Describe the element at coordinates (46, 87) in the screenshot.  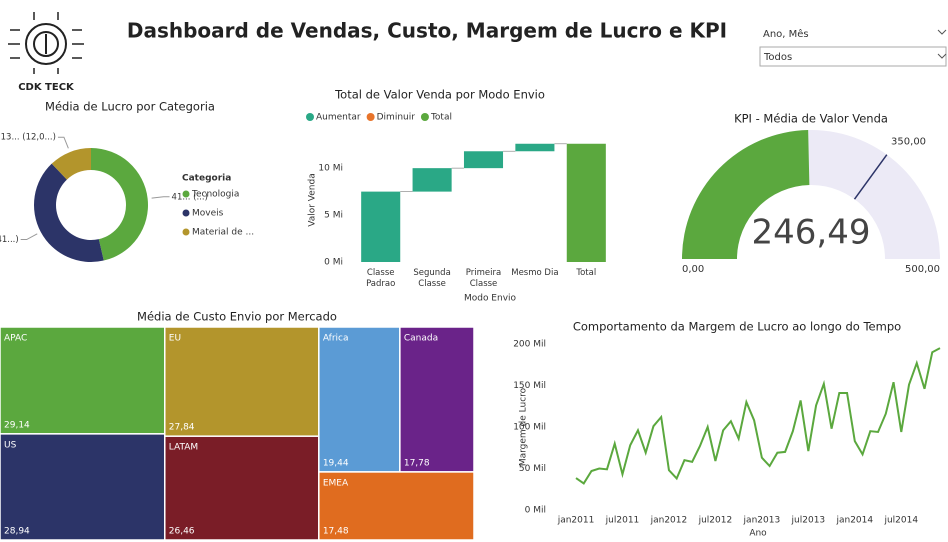
I see `logo-text: CDK TECK` at that location.